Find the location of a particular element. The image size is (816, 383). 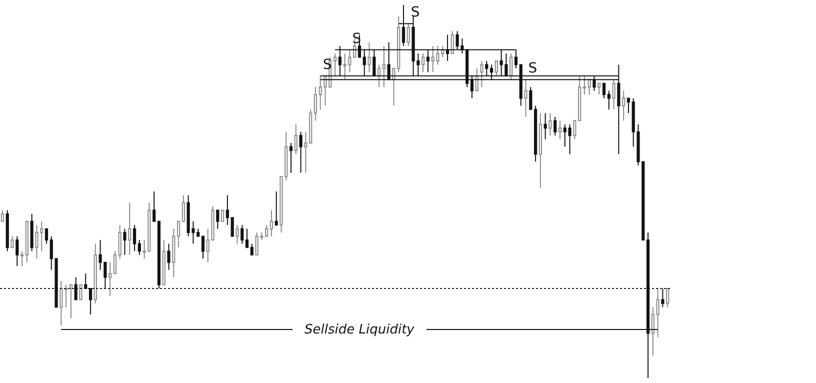

ref-line-label: Sellside Liquidity is located at coordinates (359, 330).